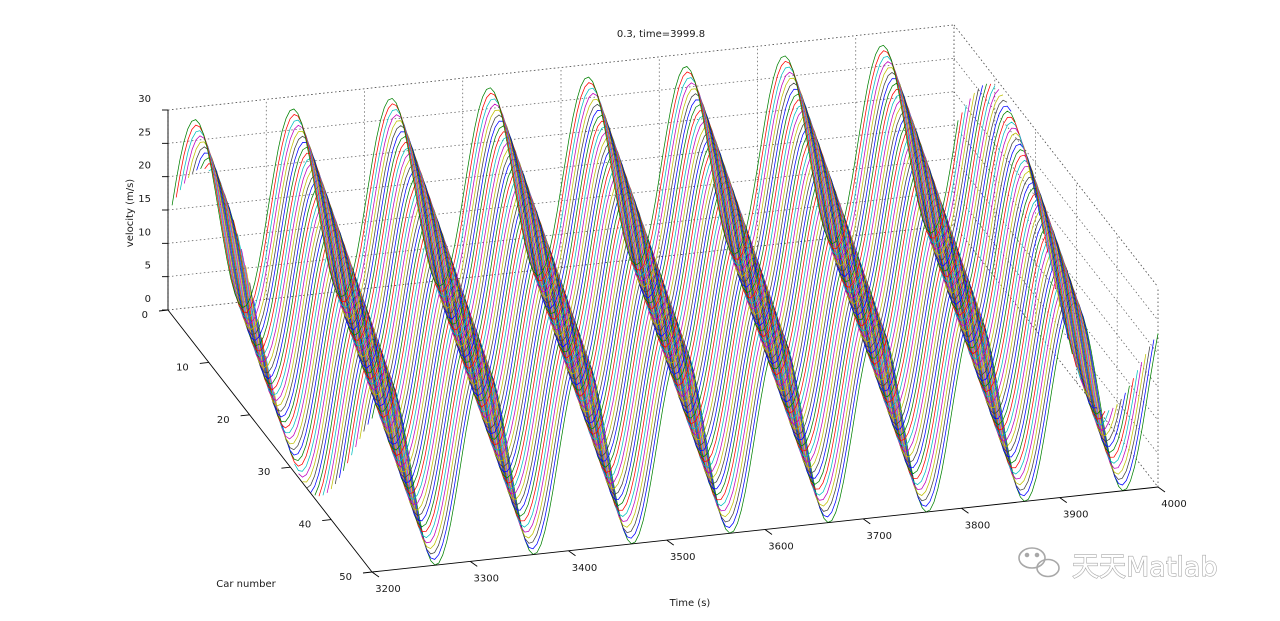  What do you see at coordinates (144, 166) in the screenshot?
I see `z-tick-label: 20` at bounding box center [144, 166].